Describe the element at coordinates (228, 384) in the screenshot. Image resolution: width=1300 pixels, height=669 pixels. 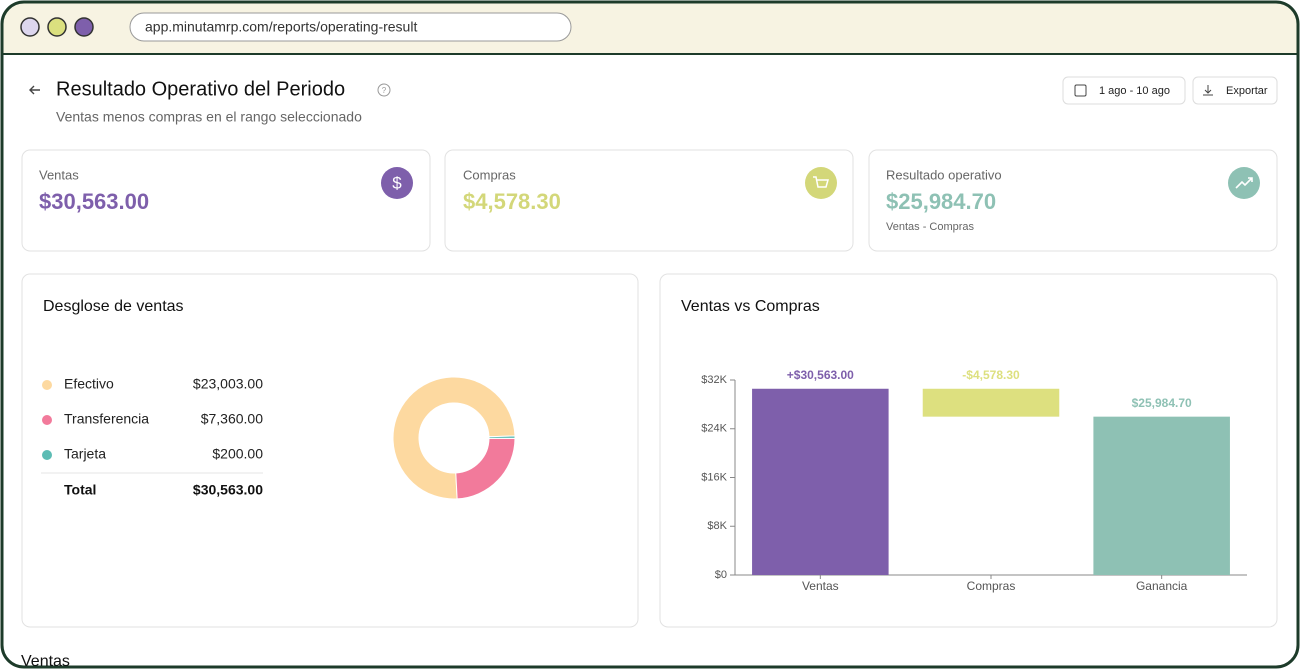
I see `legend-value: $23,003.00` at that location.